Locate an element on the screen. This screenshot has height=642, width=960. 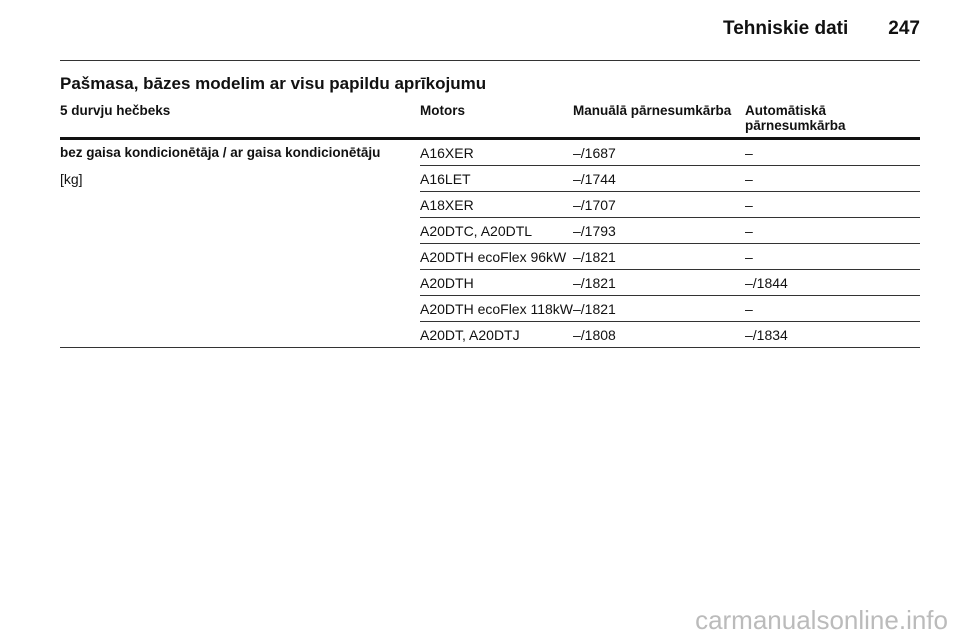
table-row: A16LET –/1744– is located at coordinates (490, 178).